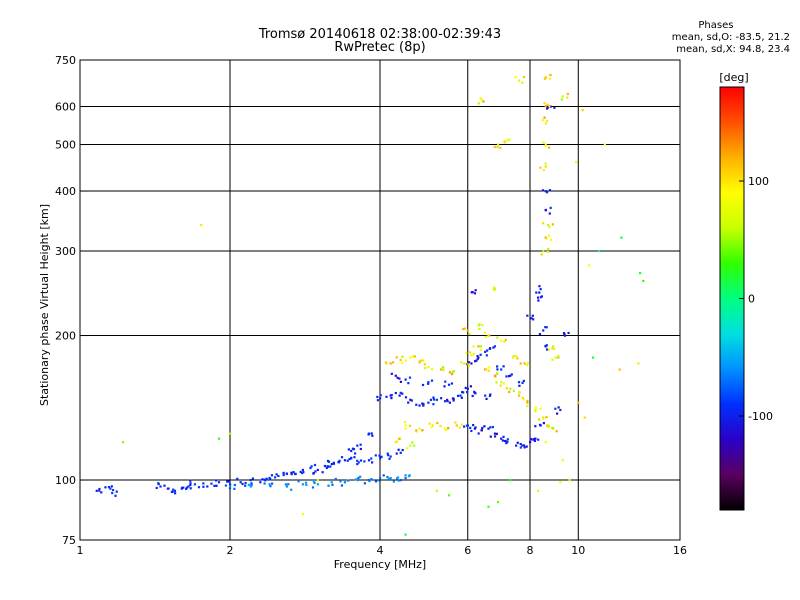 The width and height of the screenshot is (800, 600). I want to click on y-axis-ticks: 75 100 200 300 400 500 600 750, so click(71, 300).